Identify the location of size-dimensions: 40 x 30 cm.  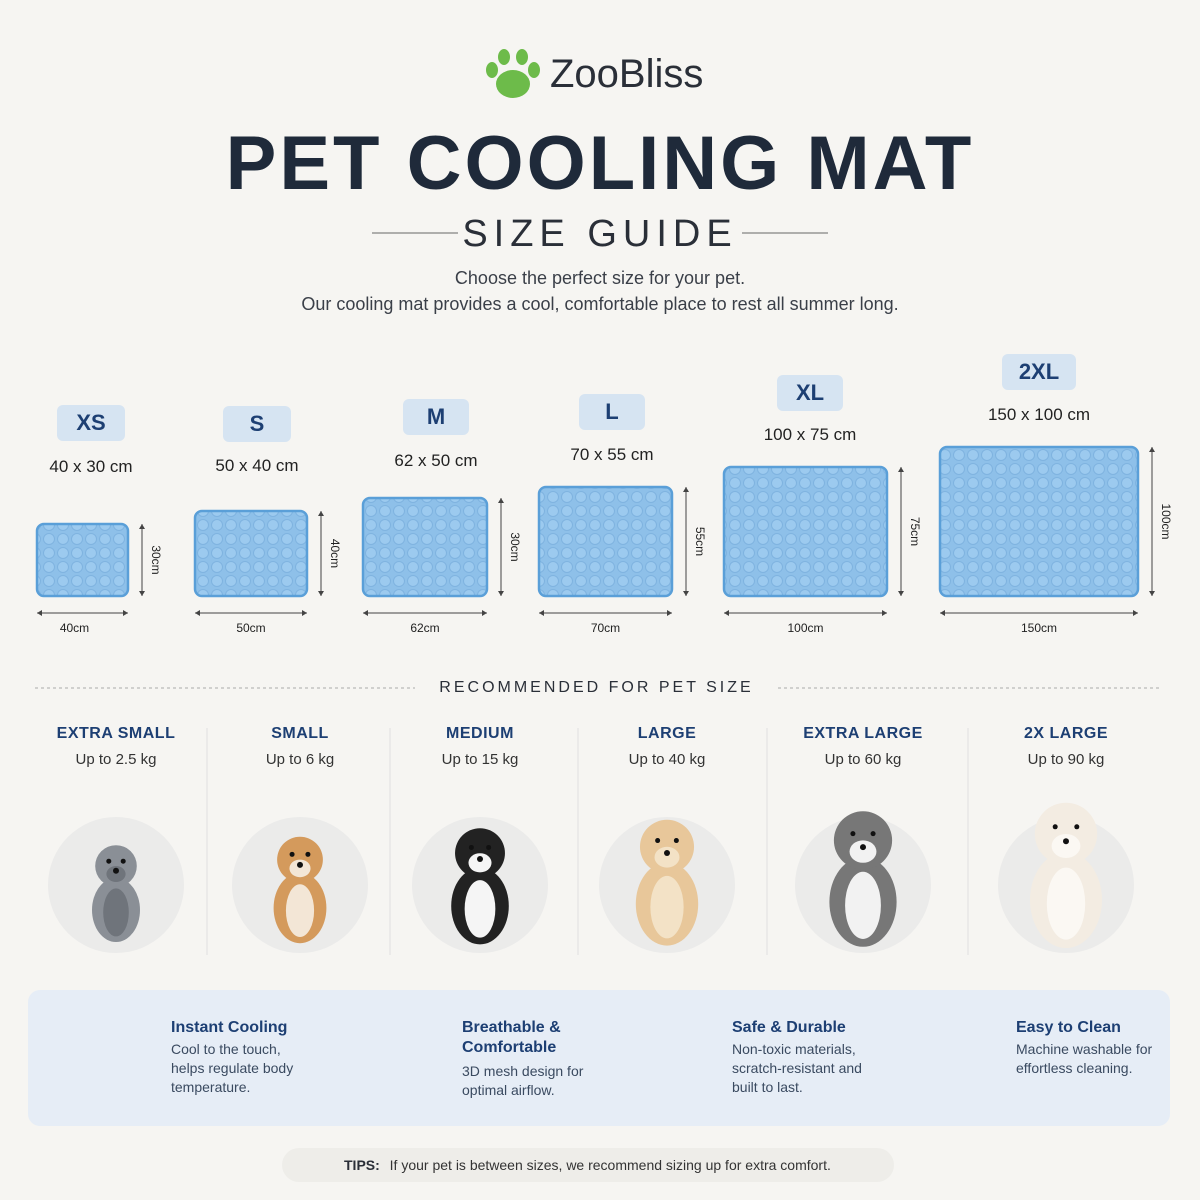
(91, 466).